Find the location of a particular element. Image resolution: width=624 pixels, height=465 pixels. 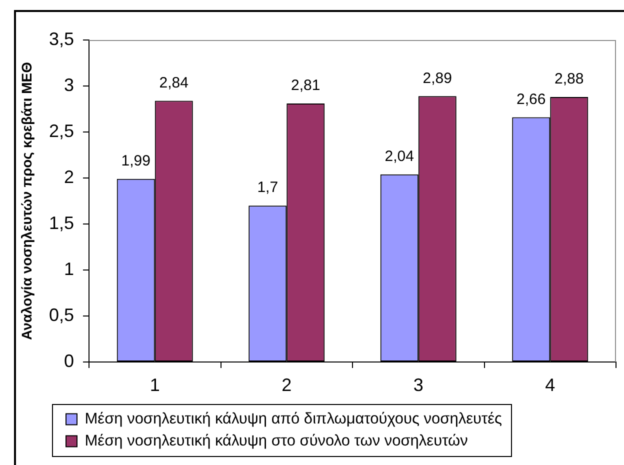

x-tick-label: 2 is located at coordinates (287, 384).